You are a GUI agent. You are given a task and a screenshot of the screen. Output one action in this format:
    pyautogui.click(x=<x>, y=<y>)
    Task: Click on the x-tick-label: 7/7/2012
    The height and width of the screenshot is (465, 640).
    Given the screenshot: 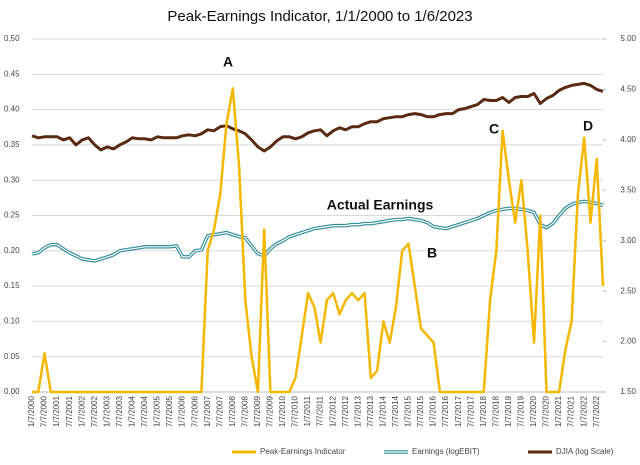 What is the action you would take?
    pyautogui.click(x=345, y=411)
    